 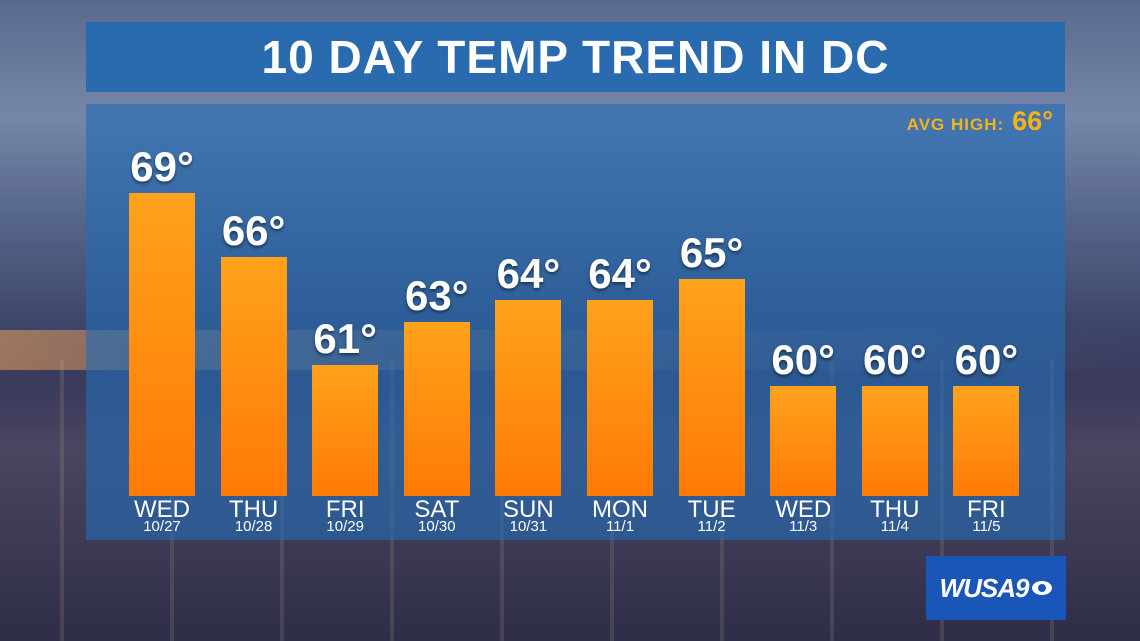 What do you see at coordinates (894, 526) in the screenshot?
I see `date-label: 11/4` at bounding box center [894, 526].